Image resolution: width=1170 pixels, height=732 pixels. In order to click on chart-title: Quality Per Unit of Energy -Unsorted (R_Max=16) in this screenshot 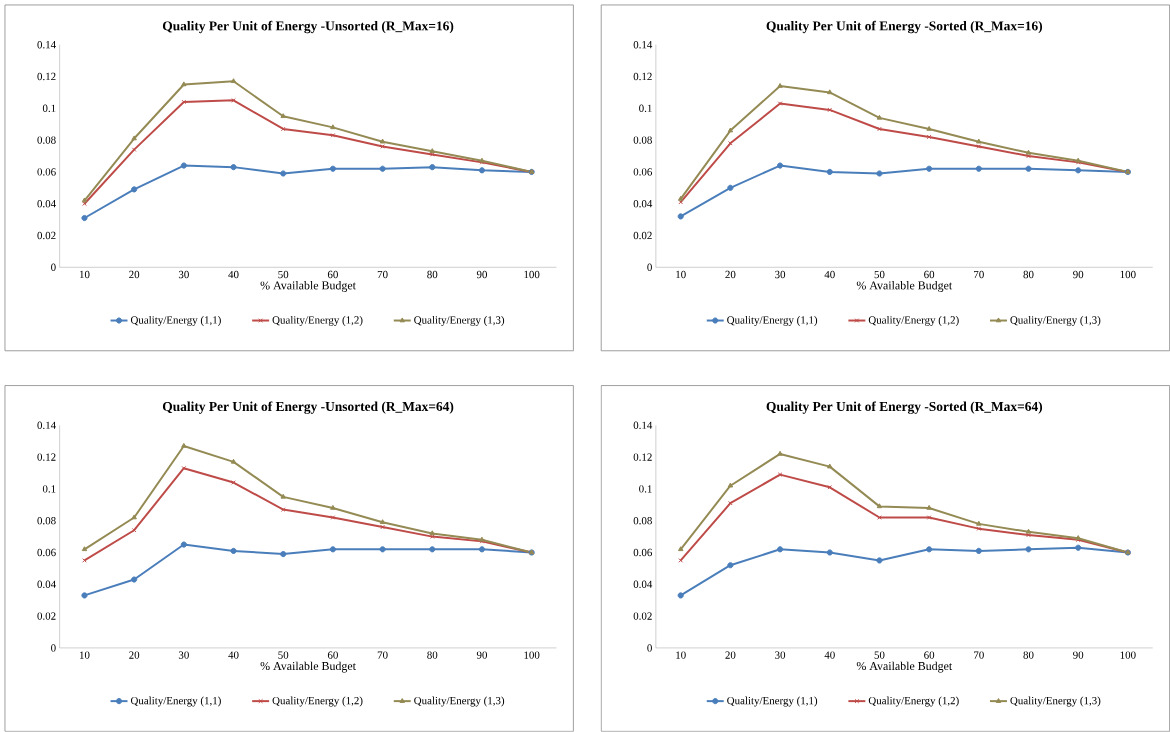, I will do `click(308, 27)`.